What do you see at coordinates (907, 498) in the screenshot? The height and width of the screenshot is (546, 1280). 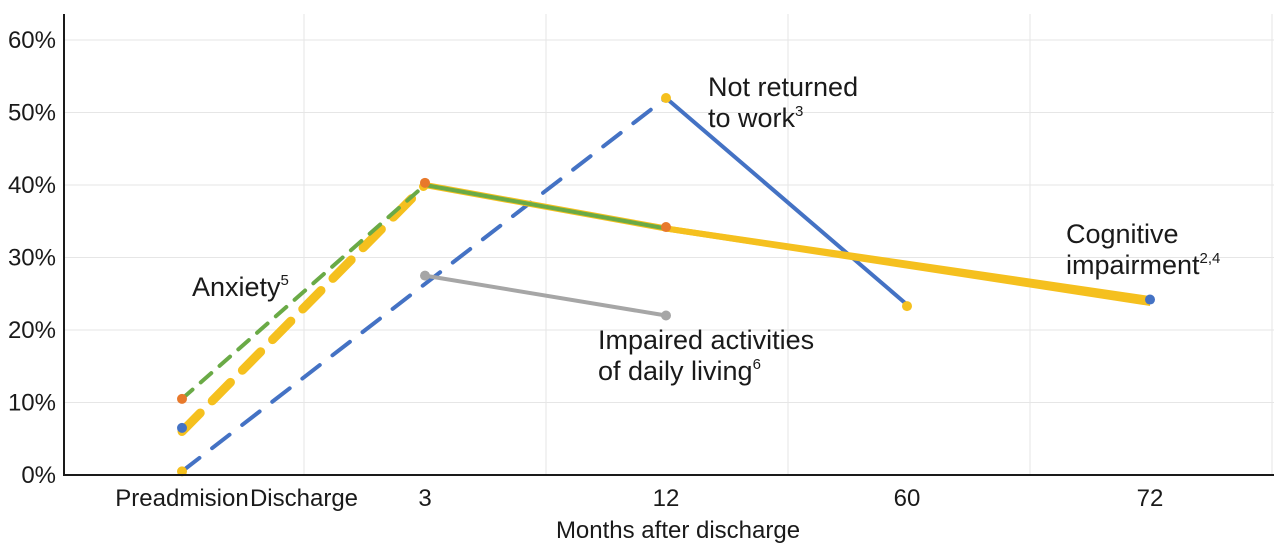 I see `x-tick-label: 60` at bounding box center [907, 498].